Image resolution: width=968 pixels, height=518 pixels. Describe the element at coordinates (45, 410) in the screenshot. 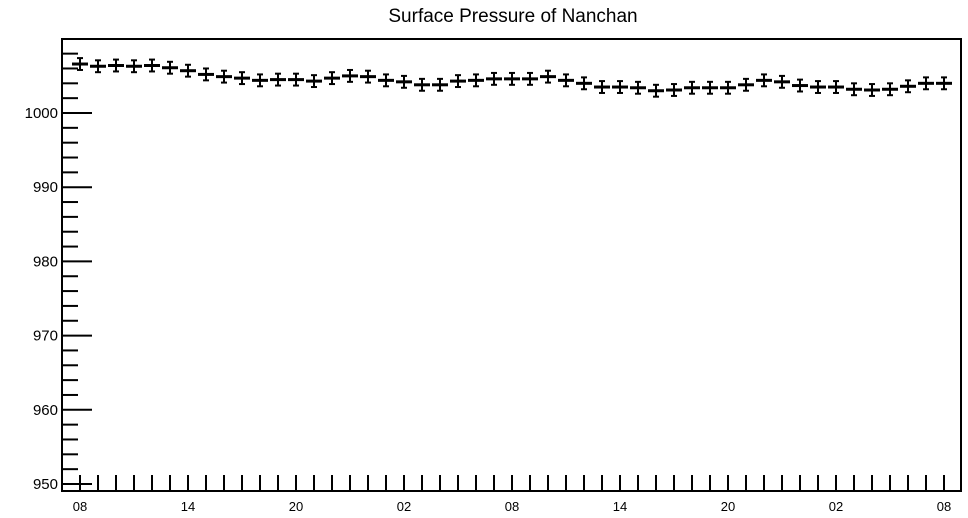

I see `y-tick-label: 960` at that location.